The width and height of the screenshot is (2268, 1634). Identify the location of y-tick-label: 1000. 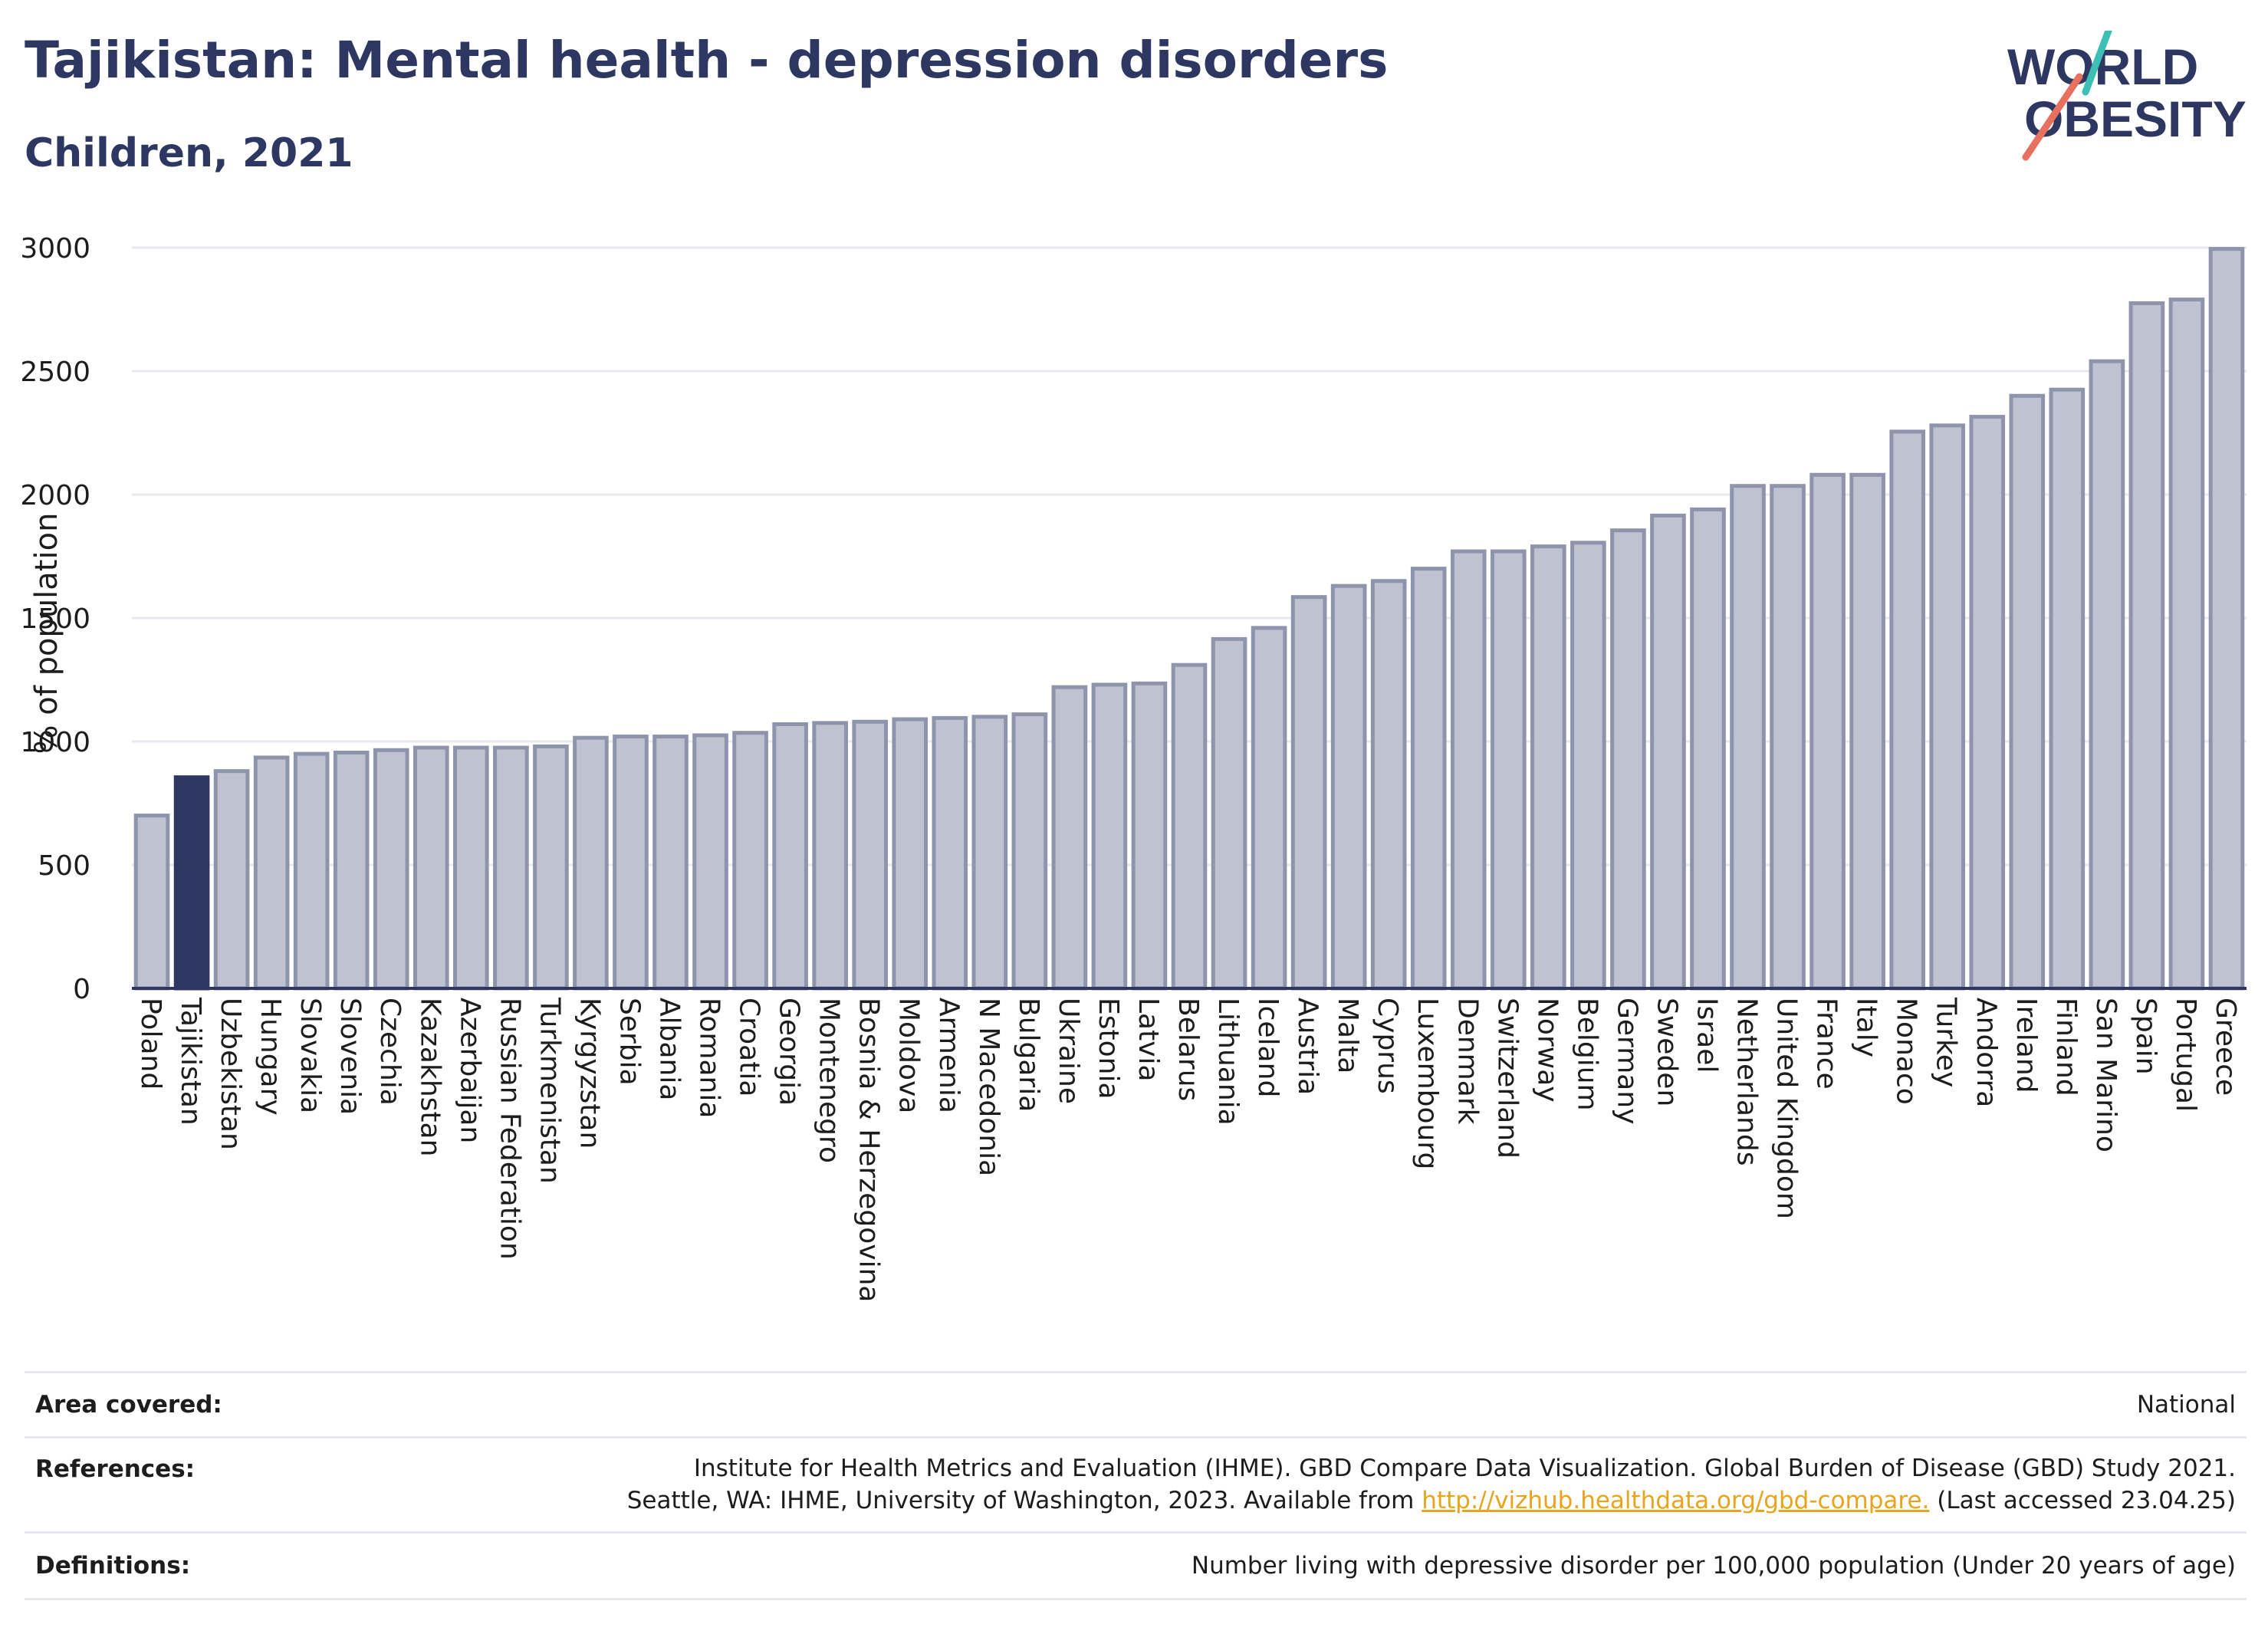
(55, 743).